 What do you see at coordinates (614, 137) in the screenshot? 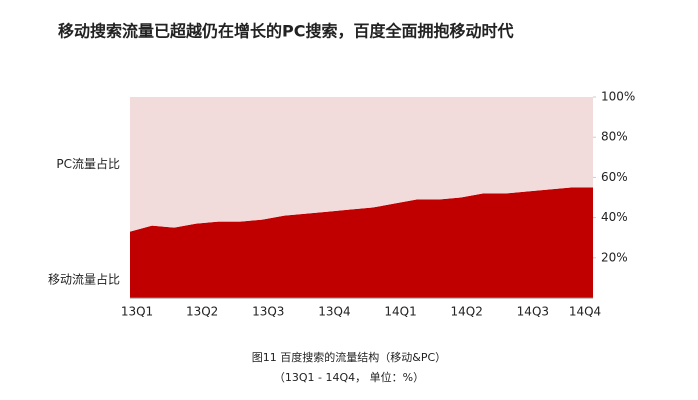
I see `y-tick-label: 80%` at bounding box center [614, 137].